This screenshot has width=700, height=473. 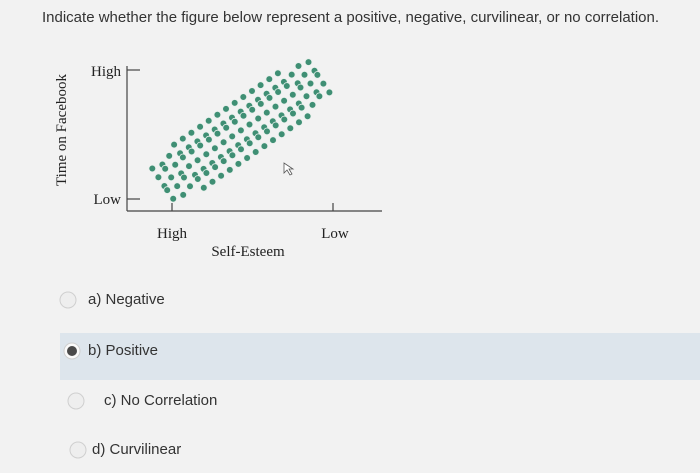 I want to click on option-label: b) Positive, so click(x=123, y=350).